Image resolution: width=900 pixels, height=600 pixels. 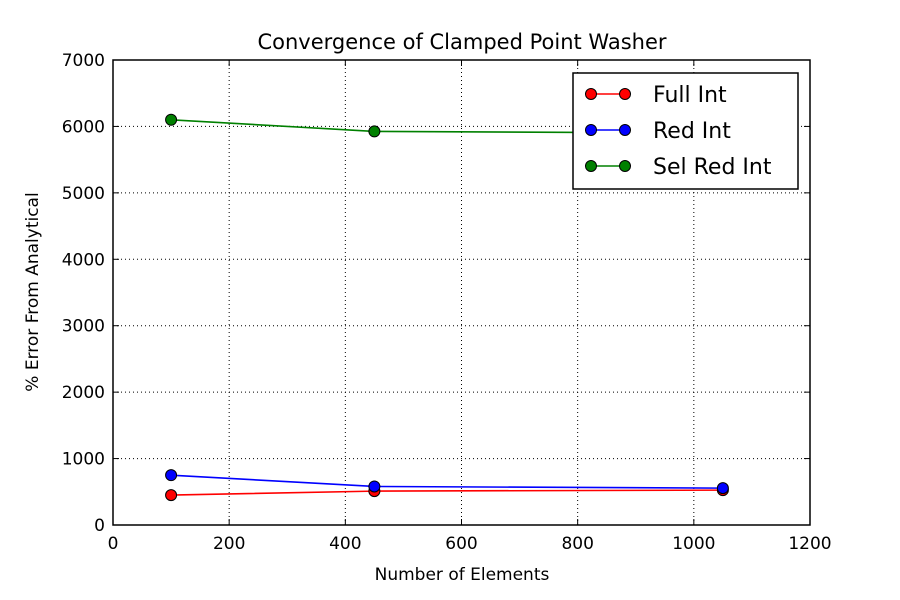 I want to click on x-tick-label: 600, so click(x=461, y=544).